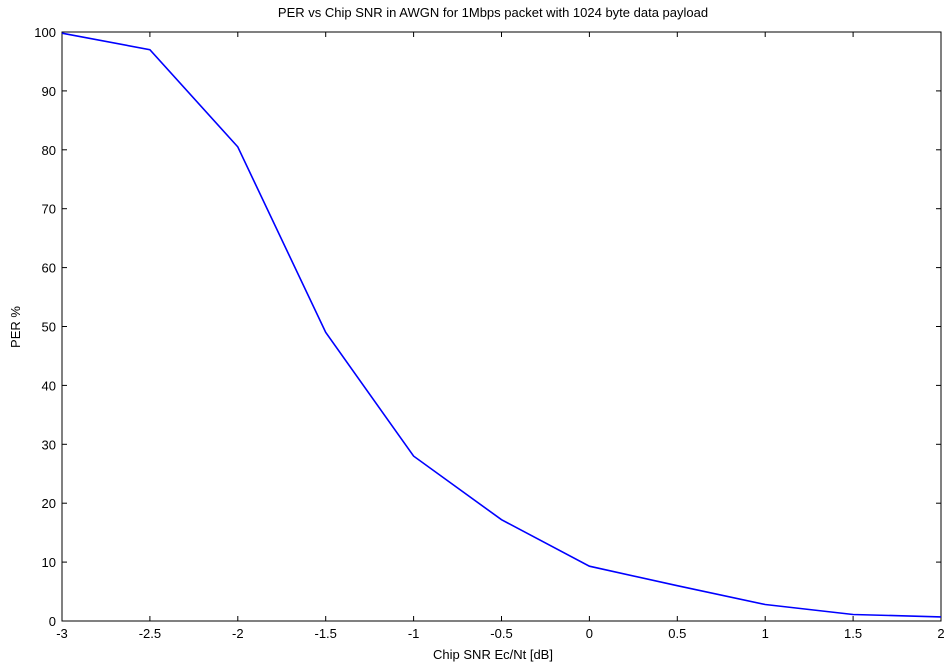 The width and height of the screenshot is (944, 663). What do you see at coordinates (49, 562) in the screenshot?
I see `y-tick-label: 10` at bounding box center [49, 562].